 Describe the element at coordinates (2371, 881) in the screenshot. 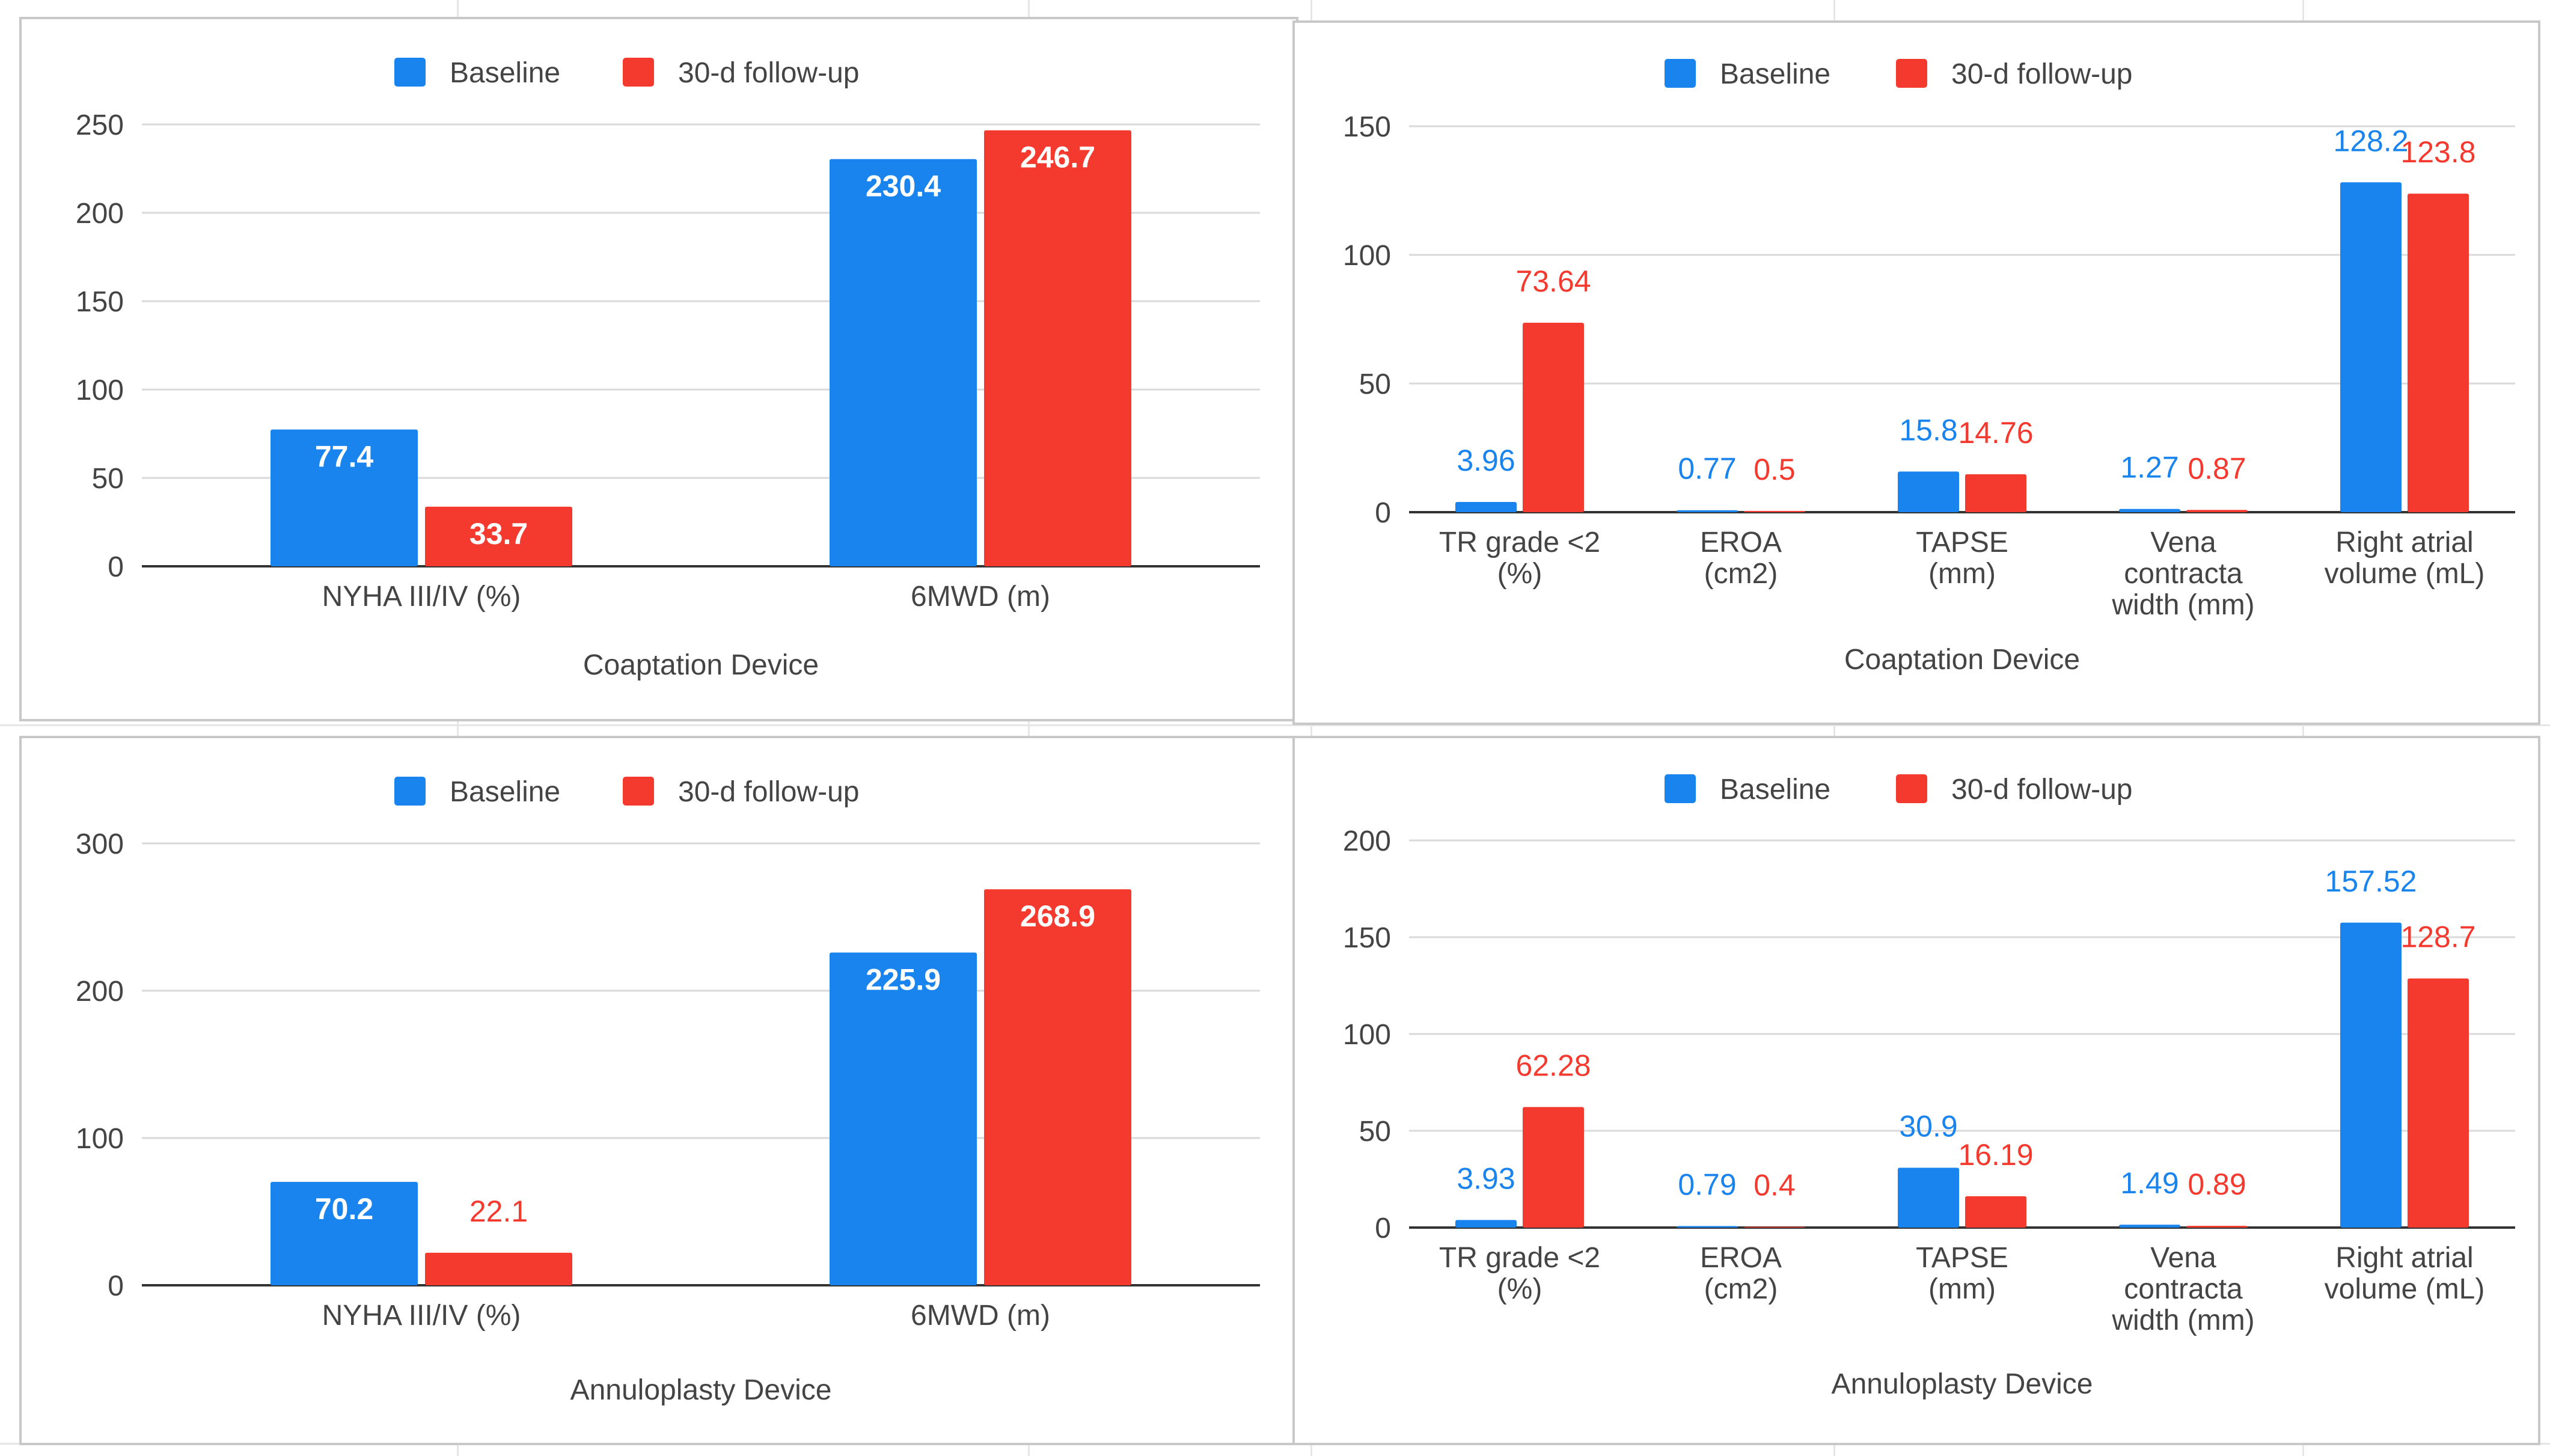

I see `data-label-baseline: 157.52` at that location.